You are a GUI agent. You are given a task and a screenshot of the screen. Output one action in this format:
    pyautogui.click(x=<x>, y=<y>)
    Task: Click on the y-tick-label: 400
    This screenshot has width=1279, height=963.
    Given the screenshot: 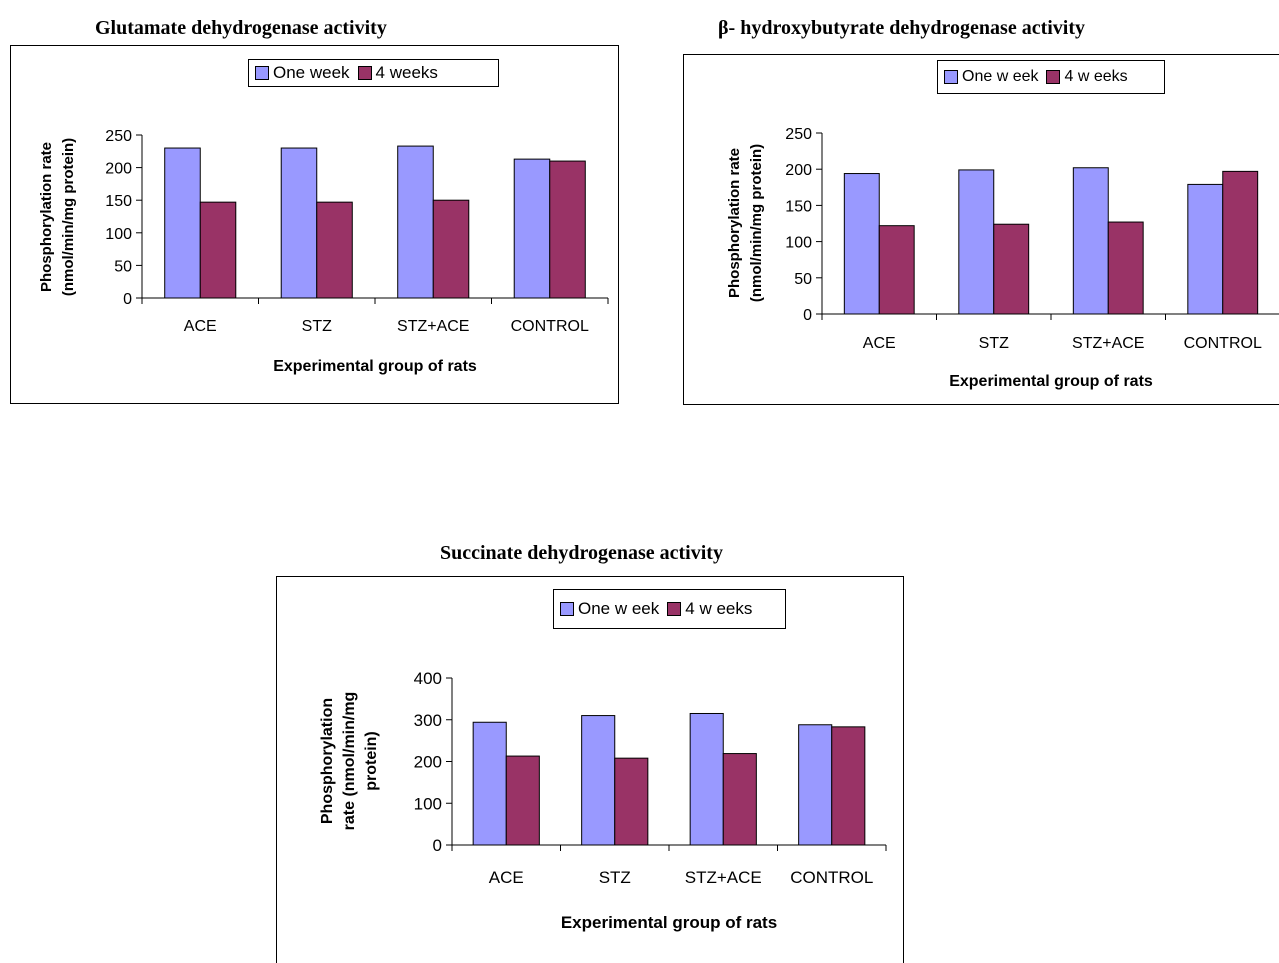 What is the action you would take?
    pyautogui.click(x=428, y=678)
    